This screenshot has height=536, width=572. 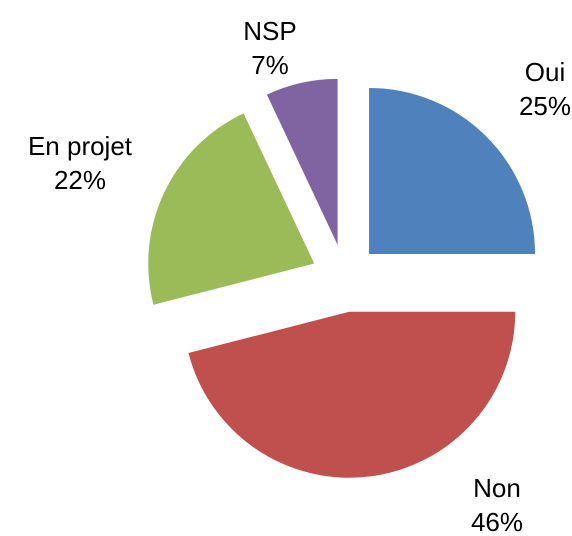 What do you see at coordinates (545, 106) in the screenshot?
I see `slice-value-label: 25%` at bounding box center [545, 106].